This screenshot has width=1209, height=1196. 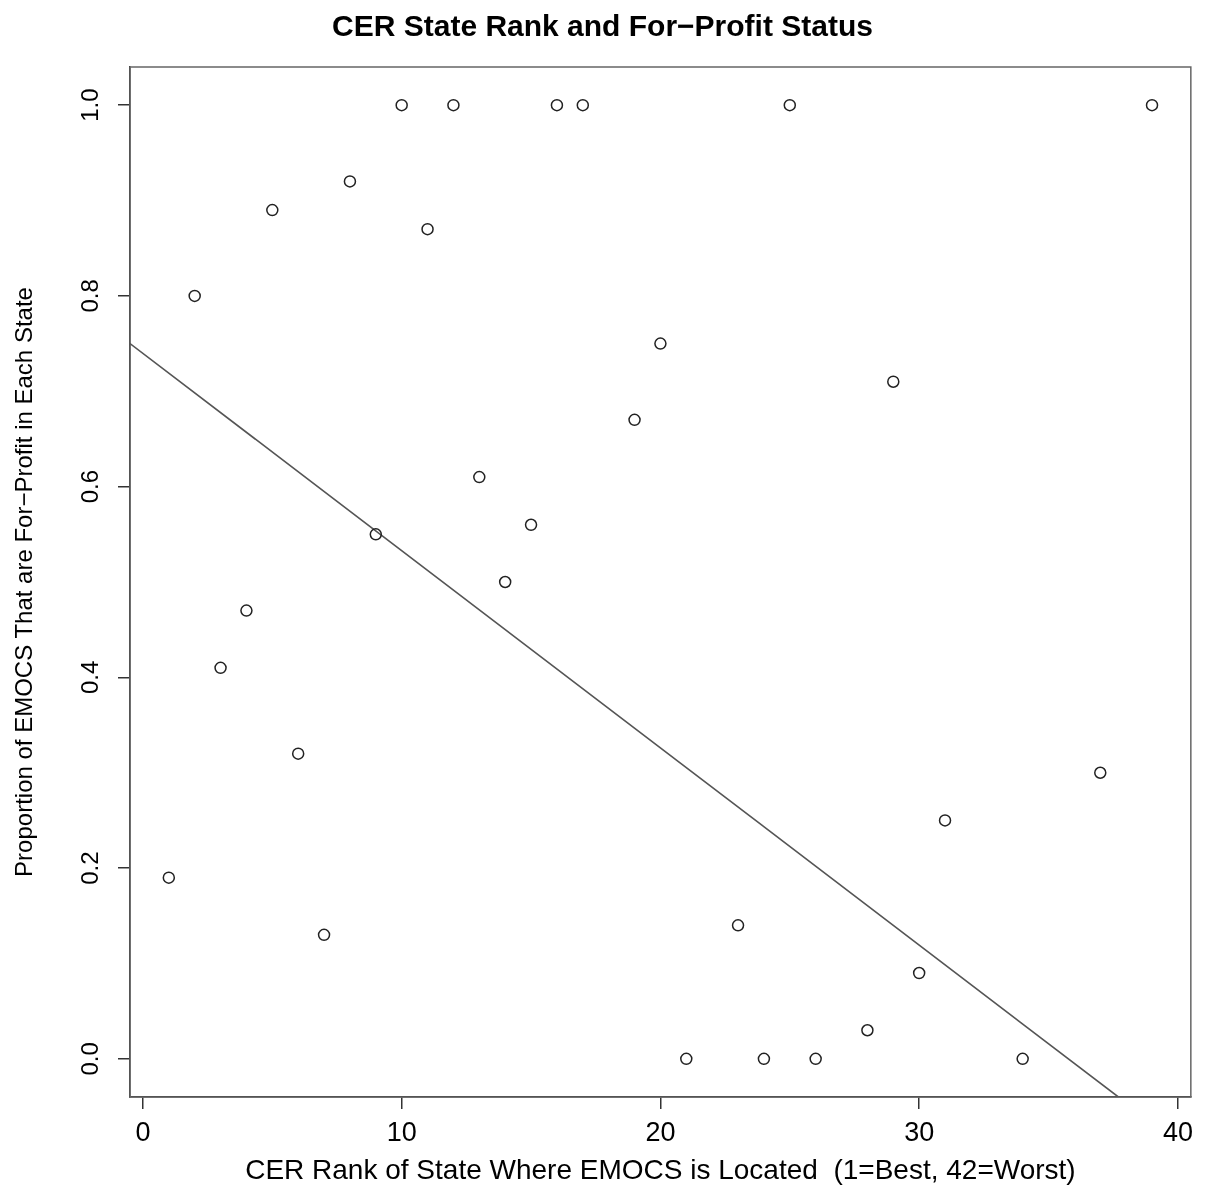 What do you see at coordinates (89, 486) in the screenshot?
I see `y-tick-label: 0.6` at bounding box center [89, 486].